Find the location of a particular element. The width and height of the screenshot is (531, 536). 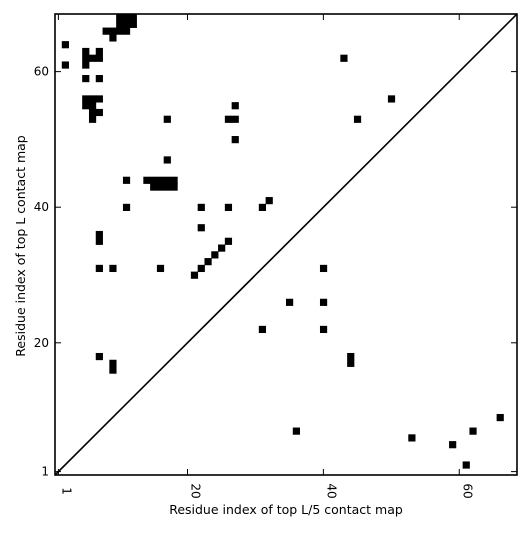

x-tick-label: 1 is located at coordinates (66, 491).